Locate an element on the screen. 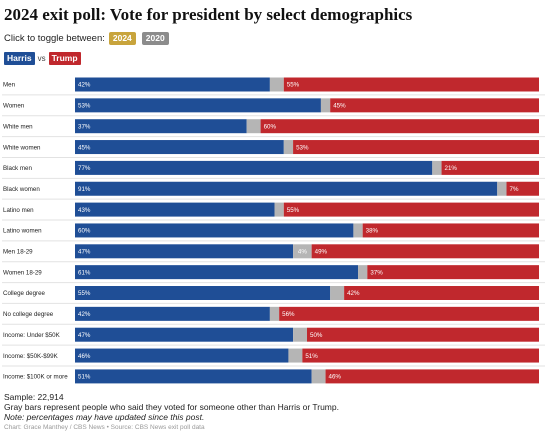  trump-value-label: 46% is located at coordinates (335, 377).